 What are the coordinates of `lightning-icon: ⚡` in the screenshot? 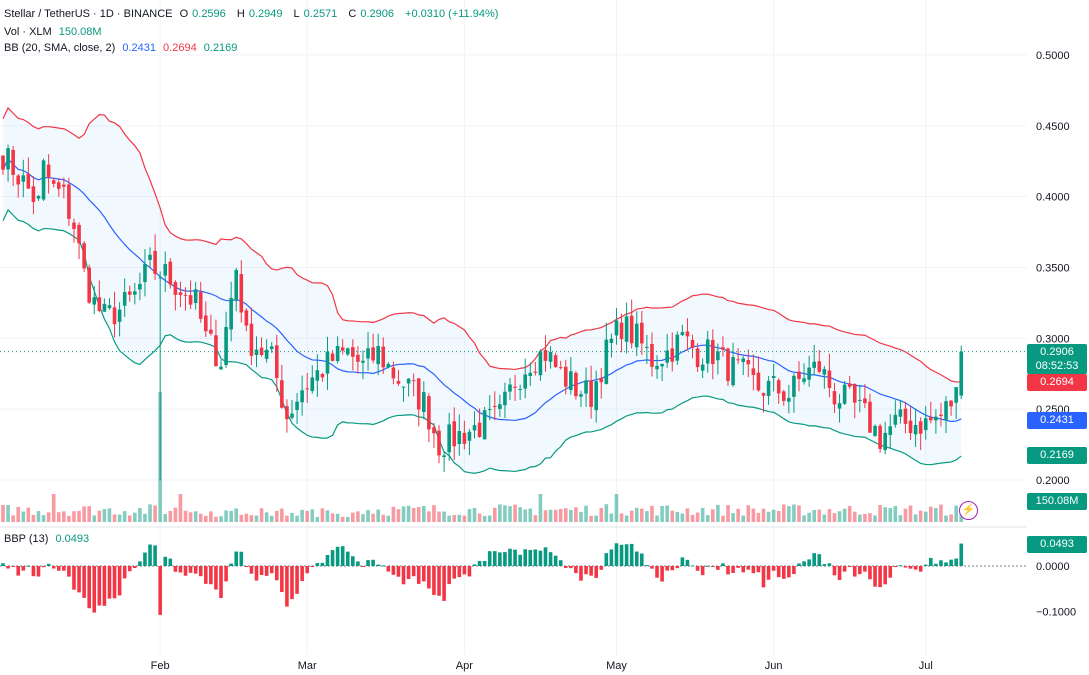 It's located at (968, 510).